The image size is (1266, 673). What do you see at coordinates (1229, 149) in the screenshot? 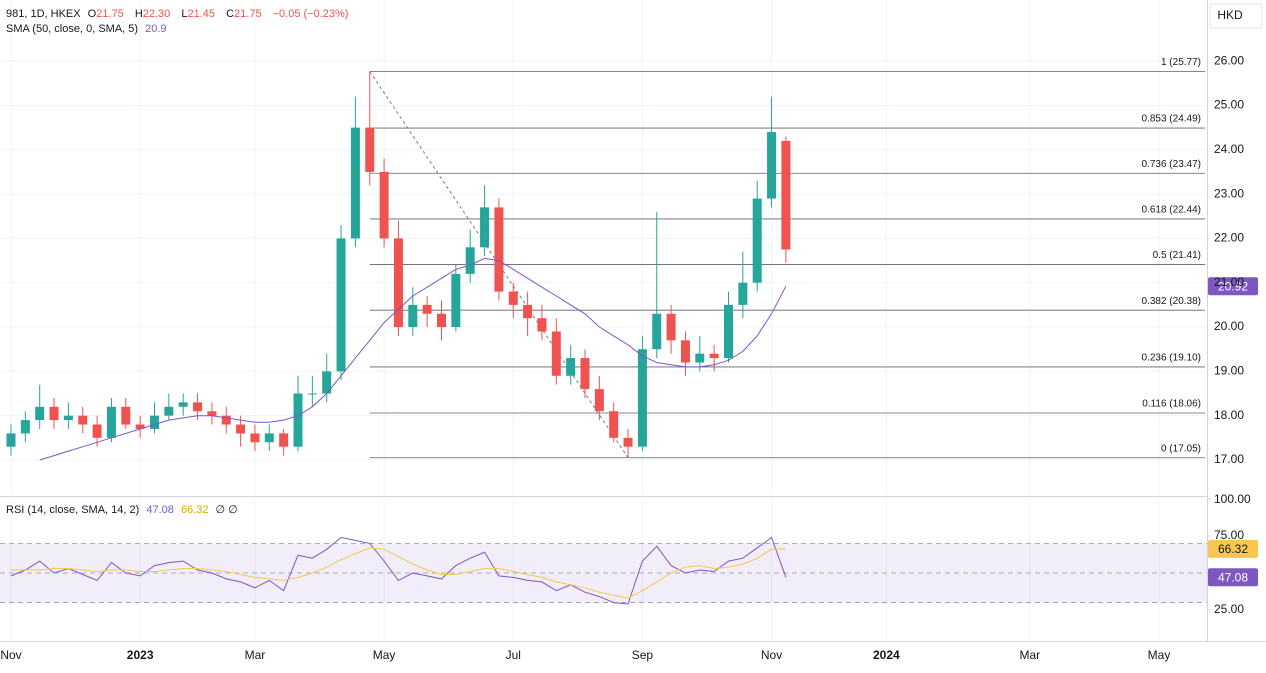
I see `y-tick-label: 24.00` at bounding box center [1229, 149].